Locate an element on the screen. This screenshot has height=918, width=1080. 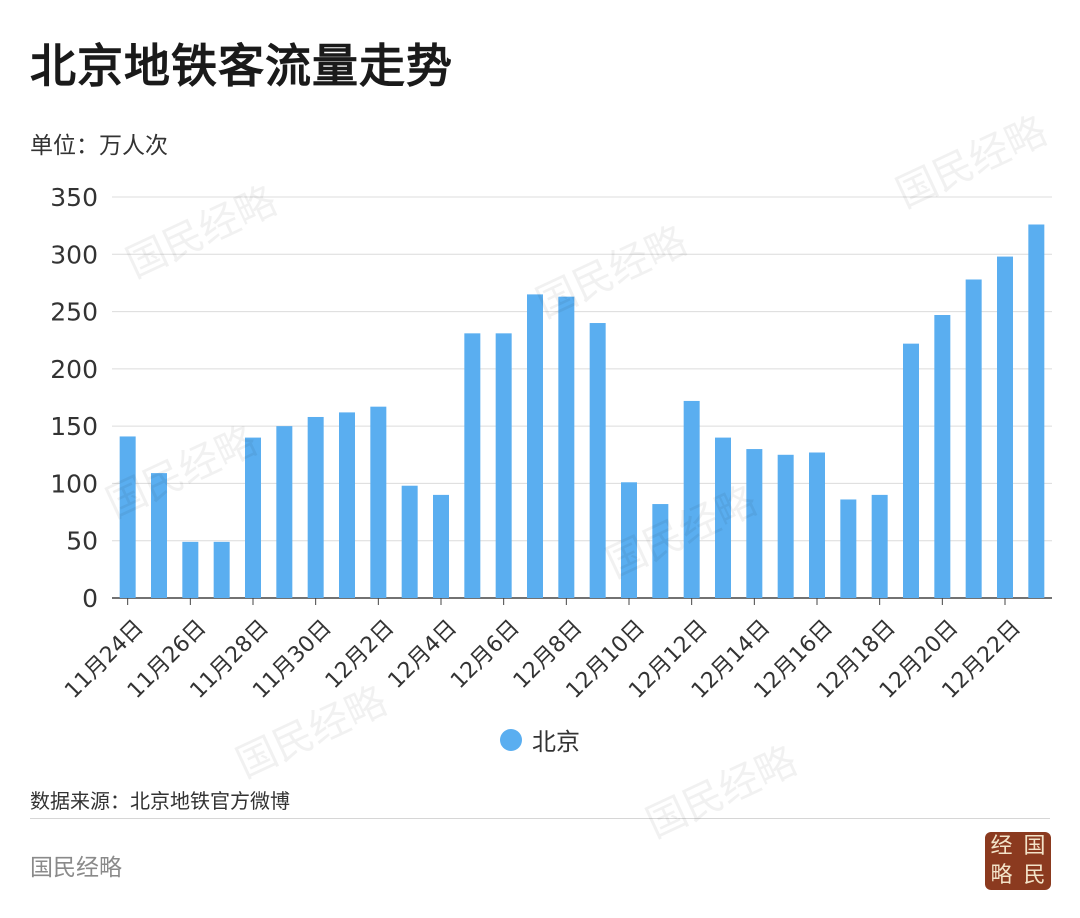
chart-title: 北京地铁客流量走势 is located at coordinates (241, 66).